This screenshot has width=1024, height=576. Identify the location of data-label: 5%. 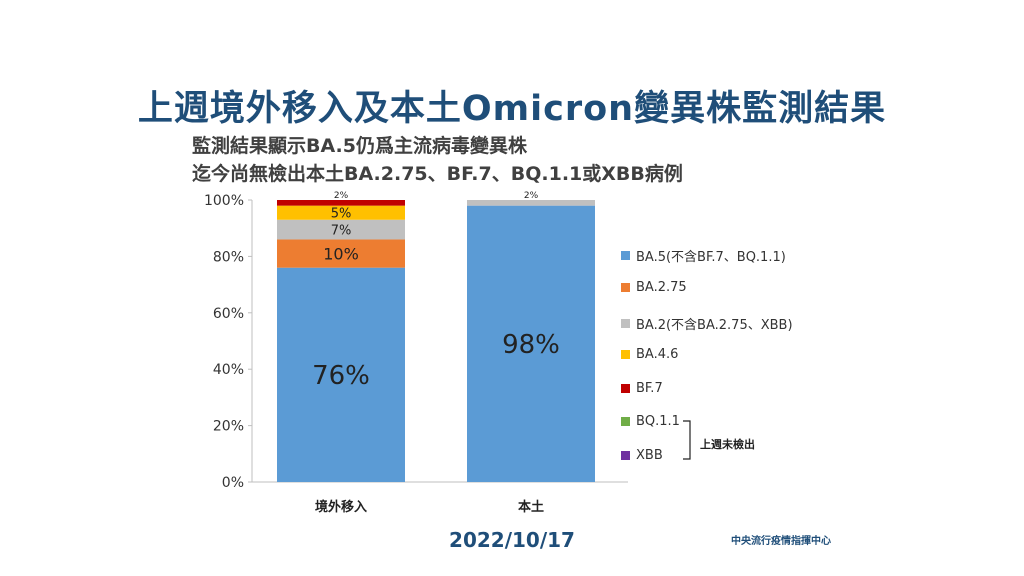
(341, 213).